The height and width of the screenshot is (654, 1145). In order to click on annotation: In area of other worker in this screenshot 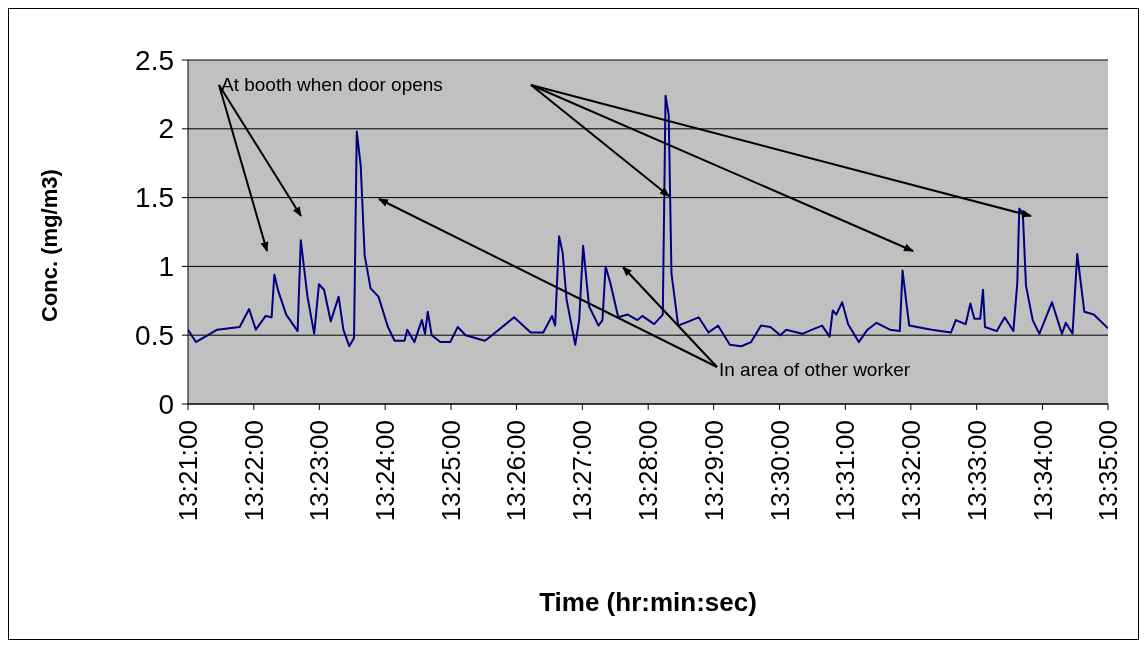, I will do `click(815, 369)`.